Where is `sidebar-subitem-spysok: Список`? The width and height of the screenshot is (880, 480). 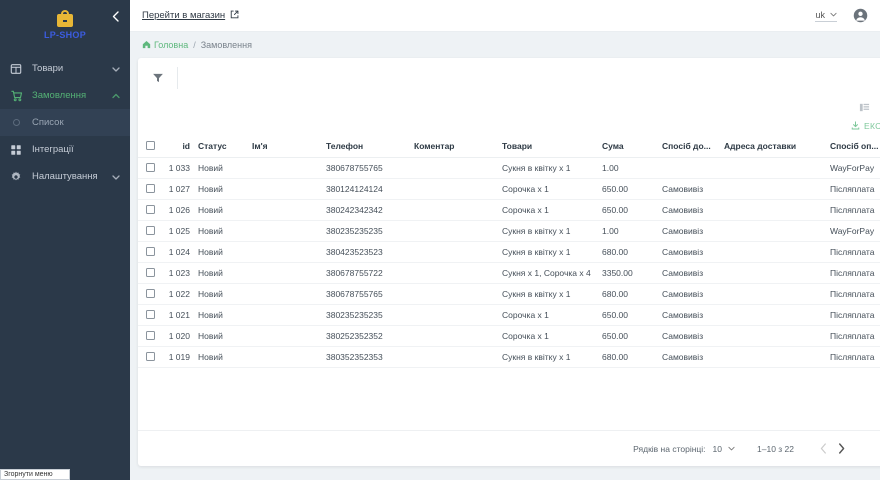
sidebar-subitem-spysok: Список is located at coordinates (65, 122).